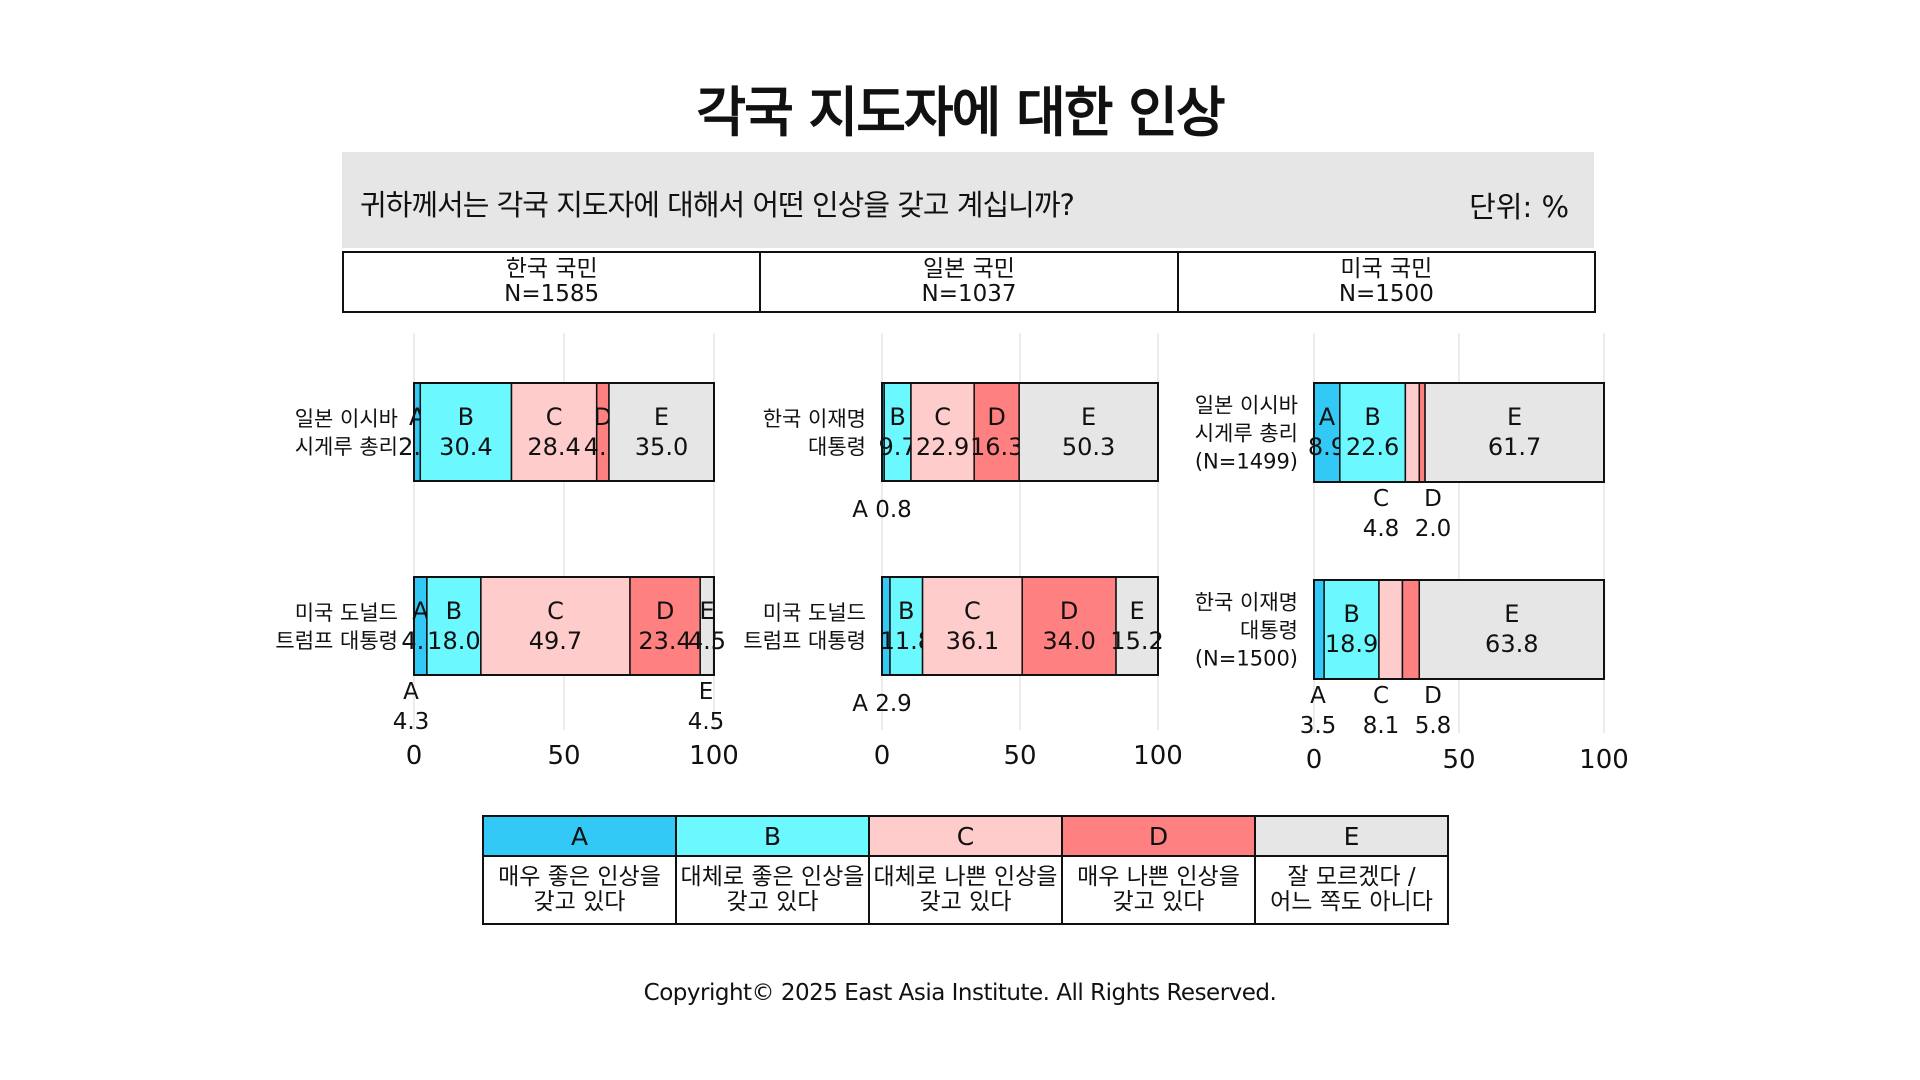  Describe the element at coordinates (882, 704) in the screenshot. I see `segment-callout: A 2.9` at that location.